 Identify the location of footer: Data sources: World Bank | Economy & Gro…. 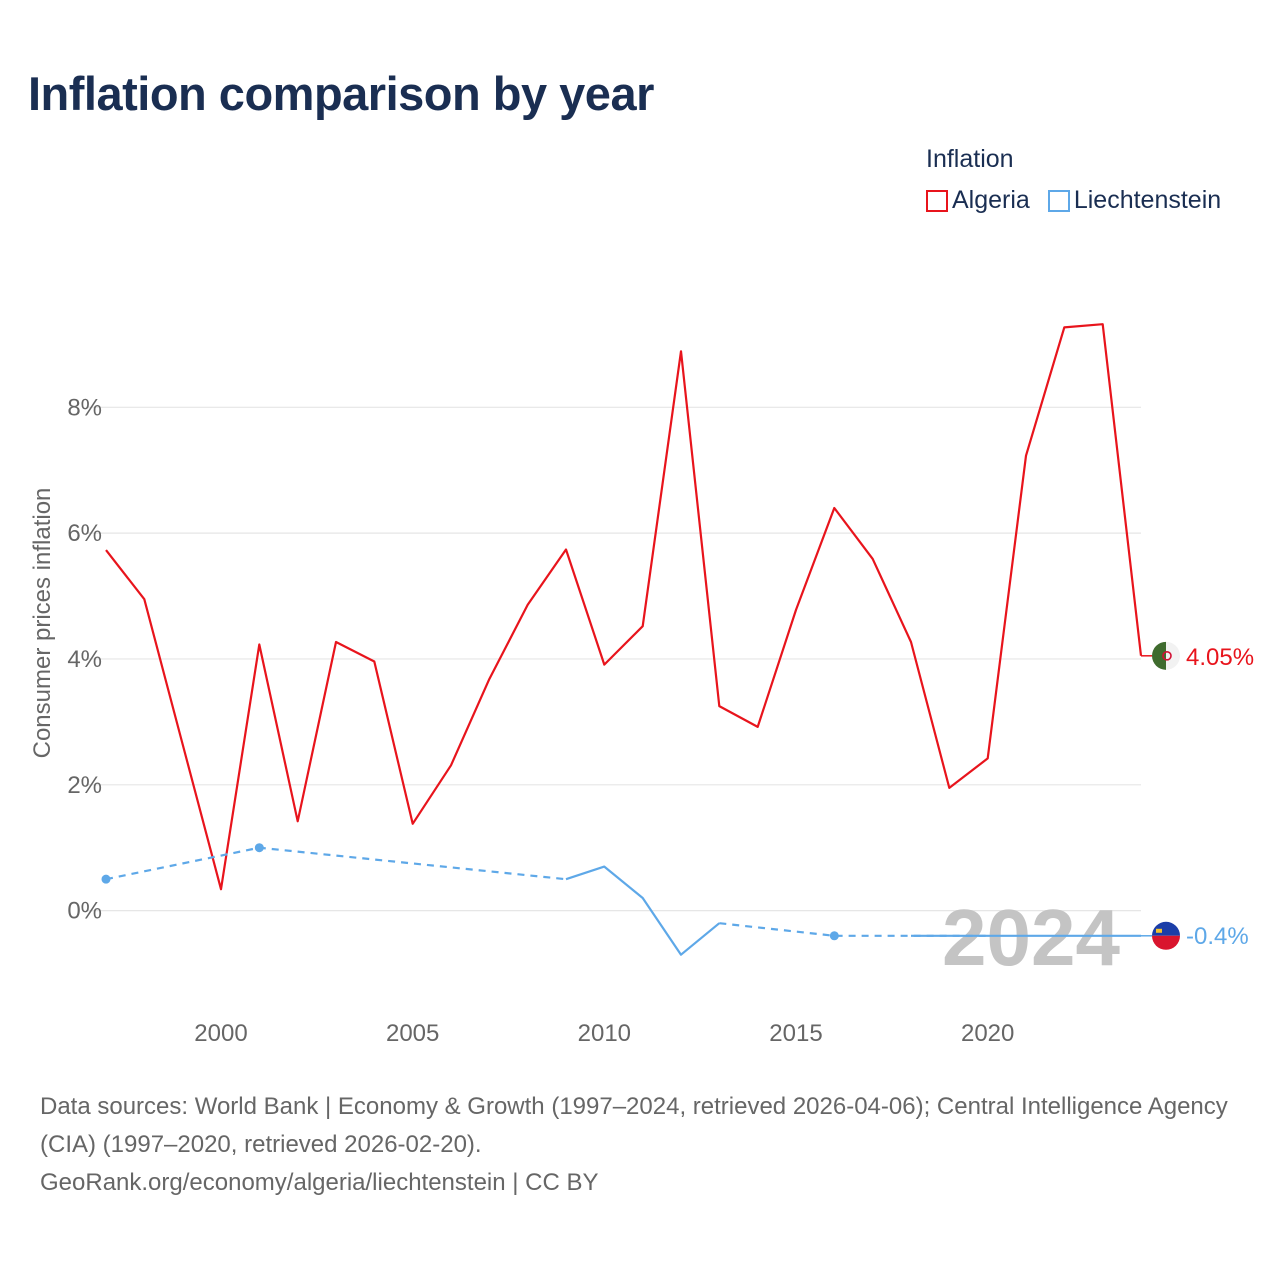
(640, 1145).